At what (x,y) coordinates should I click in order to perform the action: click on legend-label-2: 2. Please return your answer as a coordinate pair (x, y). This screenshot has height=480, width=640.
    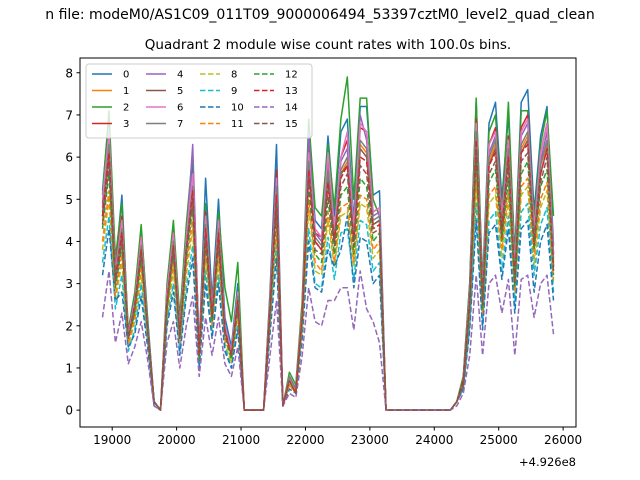
    Looking at the image, I should click on (126, 108).